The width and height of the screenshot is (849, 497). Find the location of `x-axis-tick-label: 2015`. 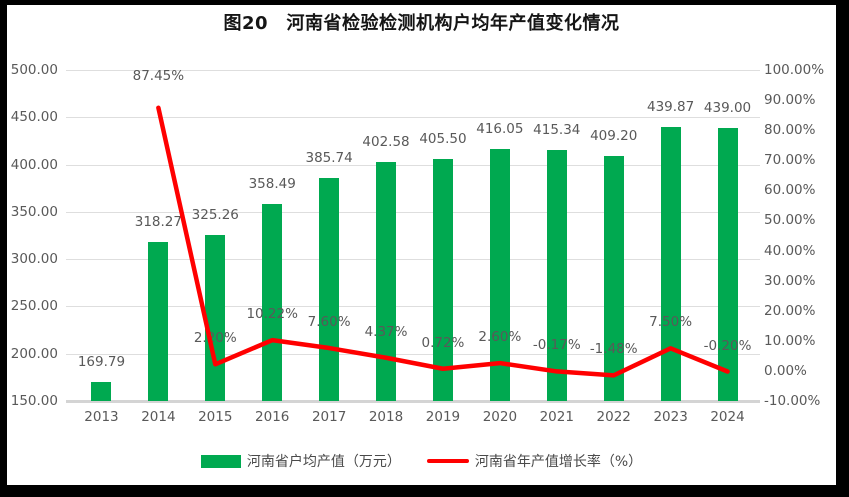

x-axis-tick-label: 2015 is located at coordinates (215, 417).